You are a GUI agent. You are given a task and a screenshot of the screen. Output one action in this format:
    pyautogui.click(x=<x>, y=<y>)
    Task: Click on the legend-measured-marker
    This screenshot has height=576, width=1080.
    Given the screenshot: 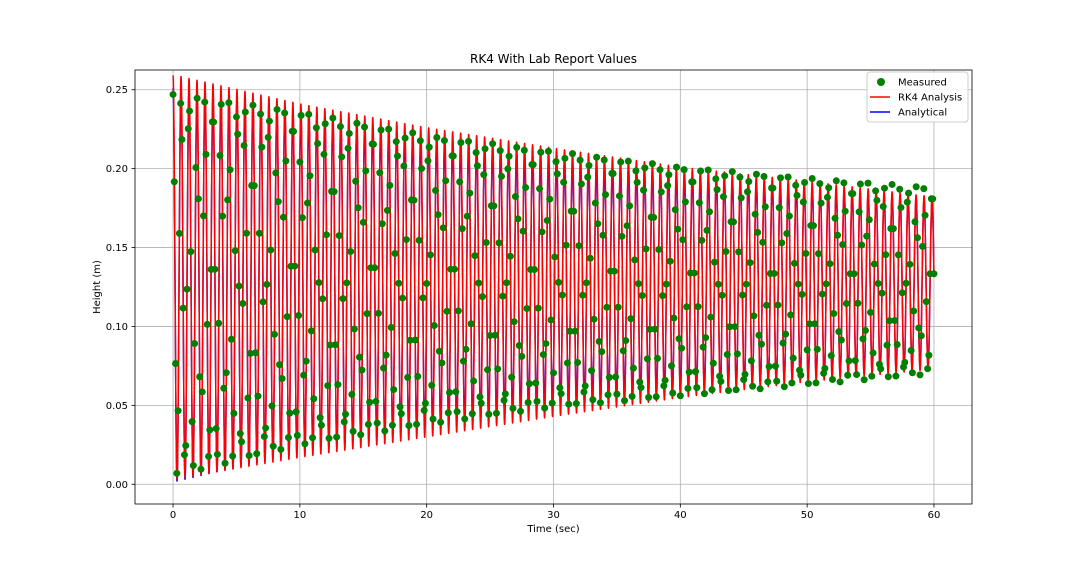 What is the action you would take?
    pyautogui.click(x=881, y=82)
    